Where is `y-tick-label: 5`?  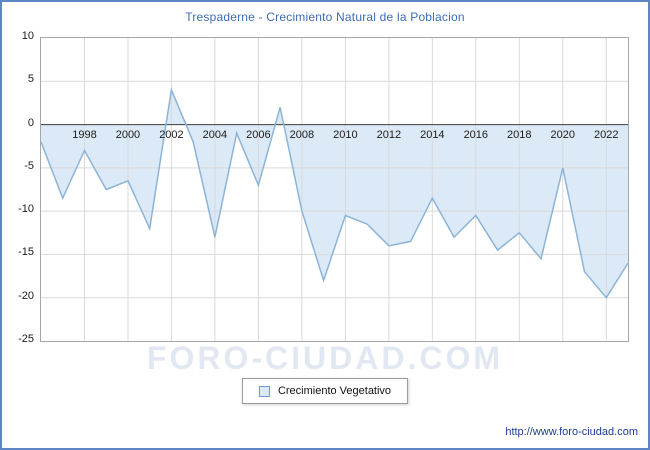 y-tick-label: 5 is located at coordinates (30, 79).